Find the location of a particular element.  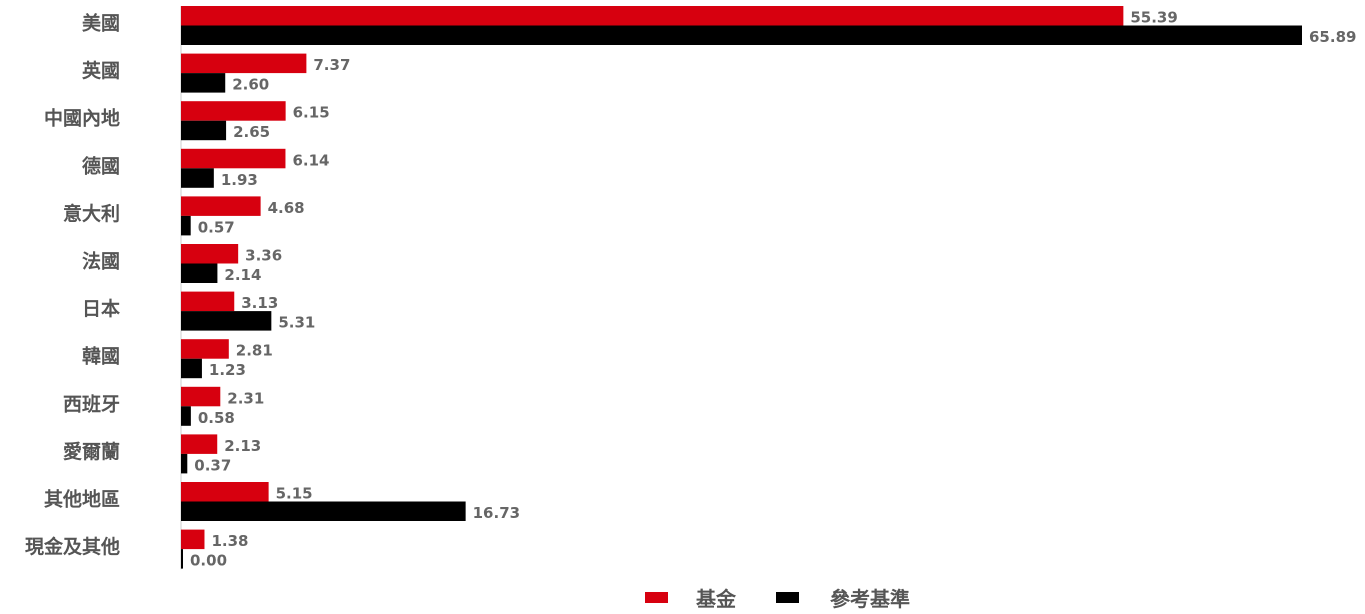

category-label: 日本 is located at coordinates (101, 308).